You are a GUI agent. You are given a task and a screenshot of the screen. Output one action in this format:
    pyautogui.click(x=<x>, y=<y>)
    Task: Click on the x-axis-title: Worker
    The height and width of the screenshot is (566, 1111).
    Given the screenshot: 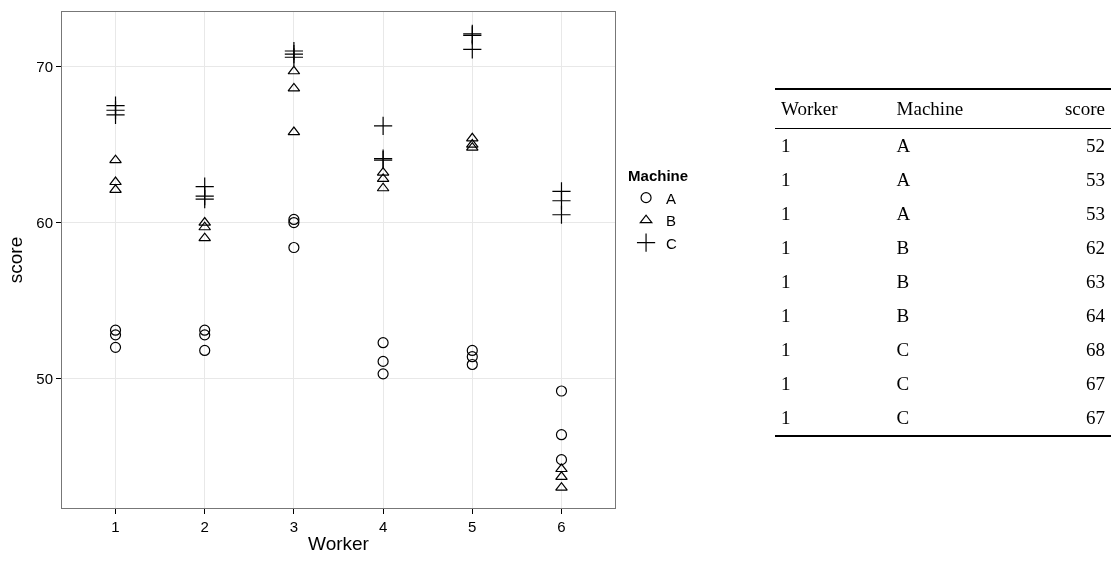 What is the action you would take?
    pyautogui.click(x=339, y=543)
    